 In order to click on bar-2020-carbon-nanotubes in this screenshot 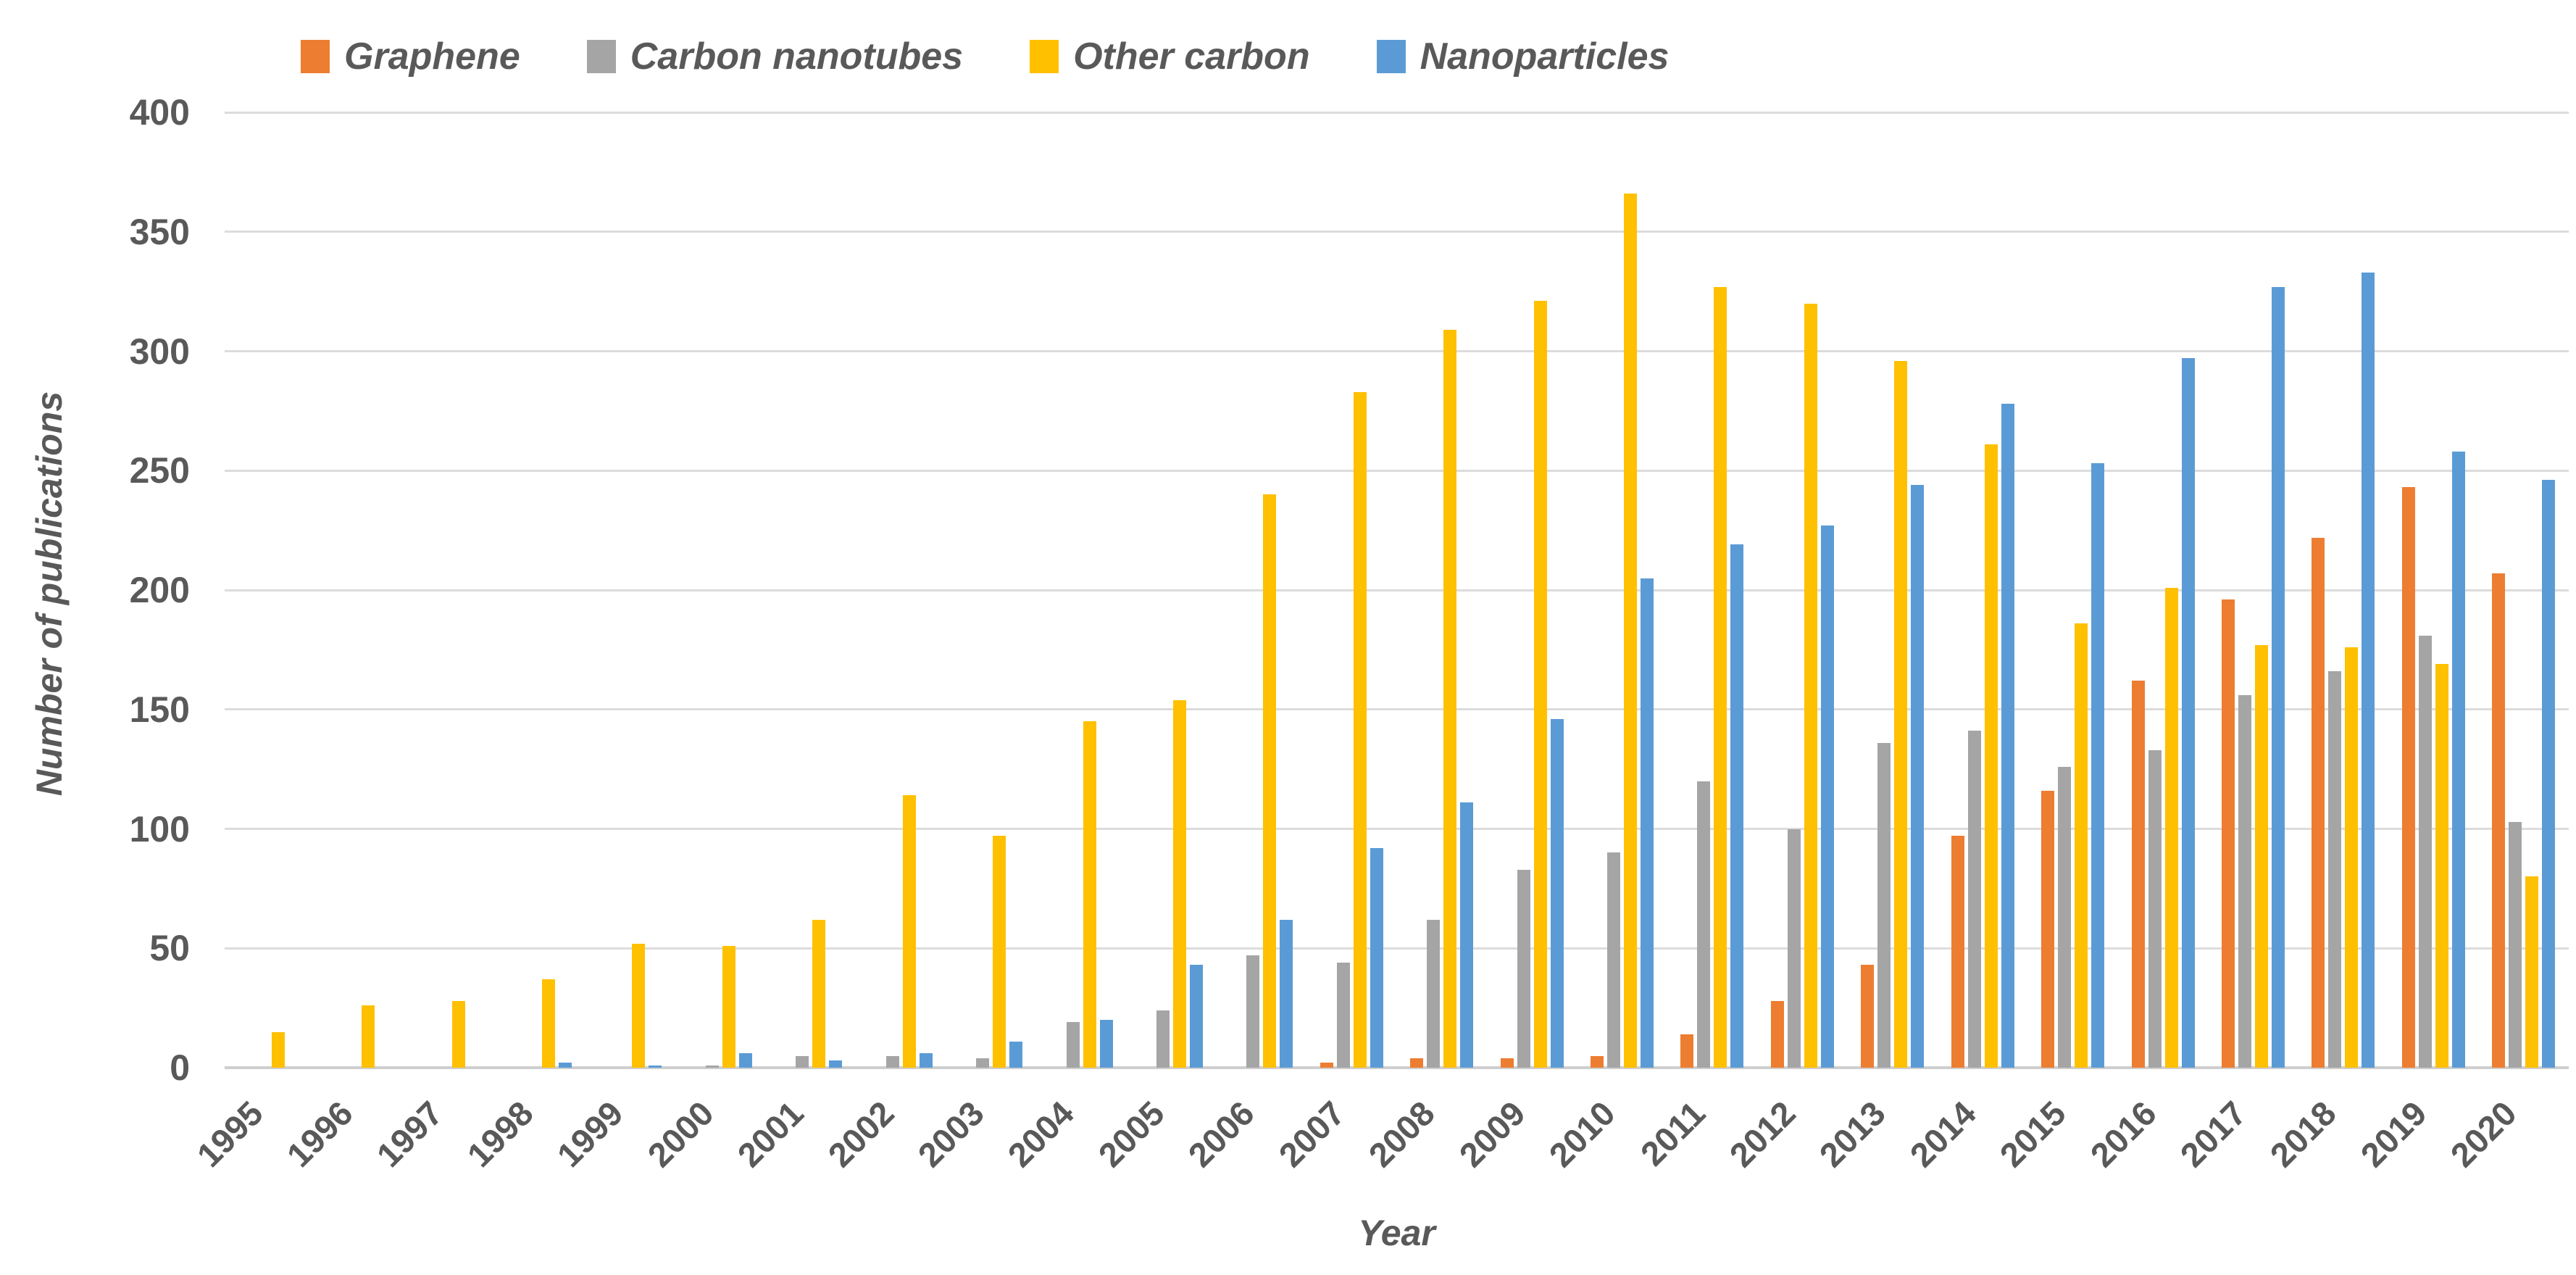, I will do `click(2515, 944)`.